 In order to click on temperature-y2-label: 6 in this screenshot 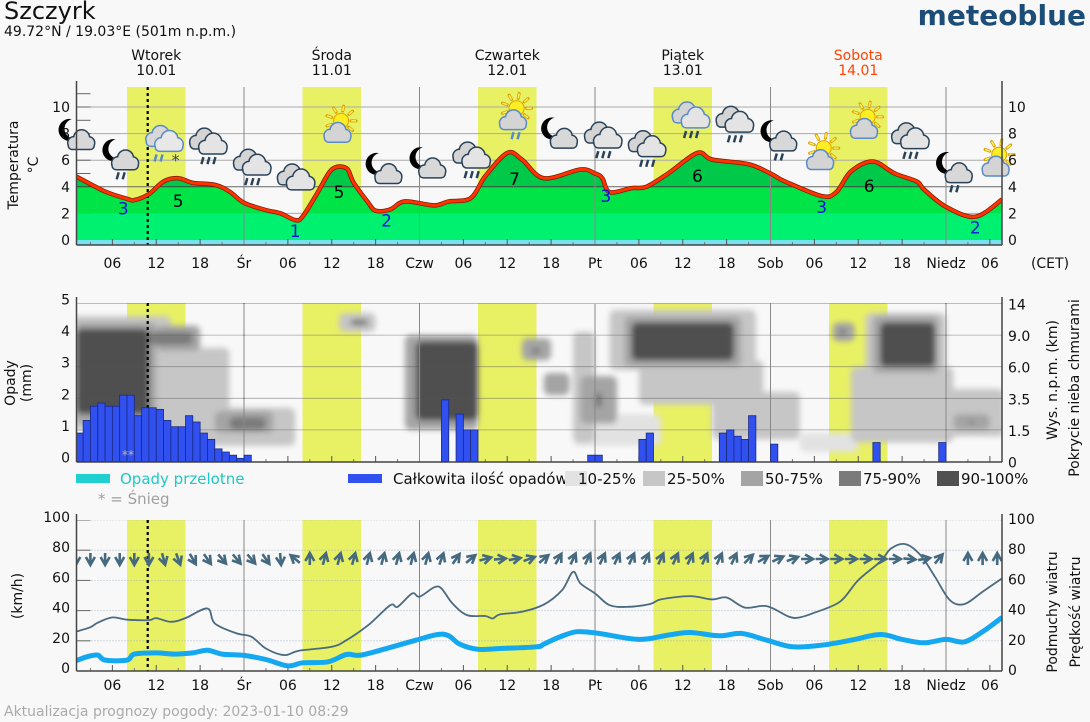, I will do `click(1012, 161)`.